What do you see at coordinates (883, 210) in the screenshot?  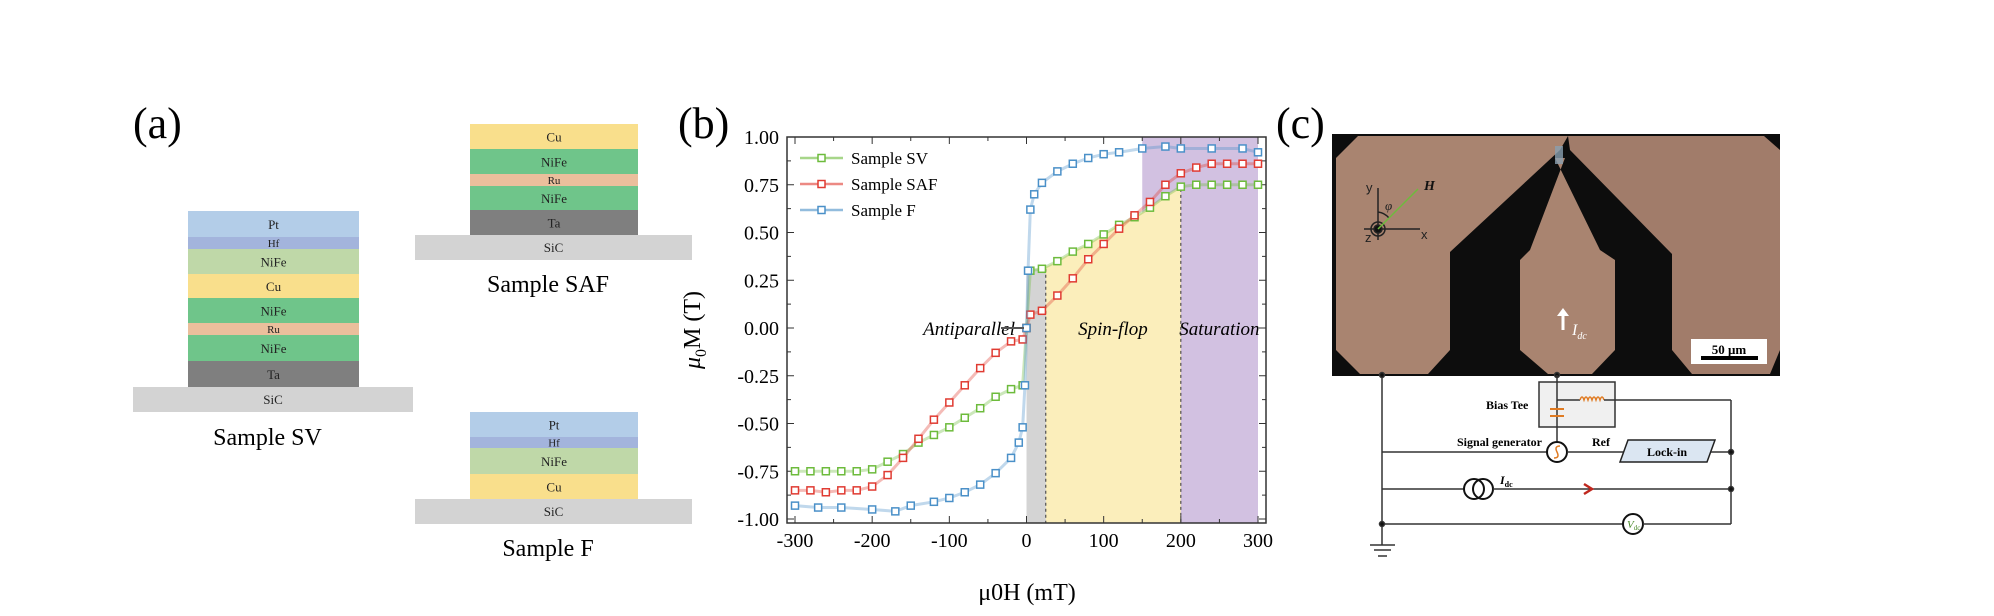 I see `legend-label: Sample F` at bounding box center [883, 210].